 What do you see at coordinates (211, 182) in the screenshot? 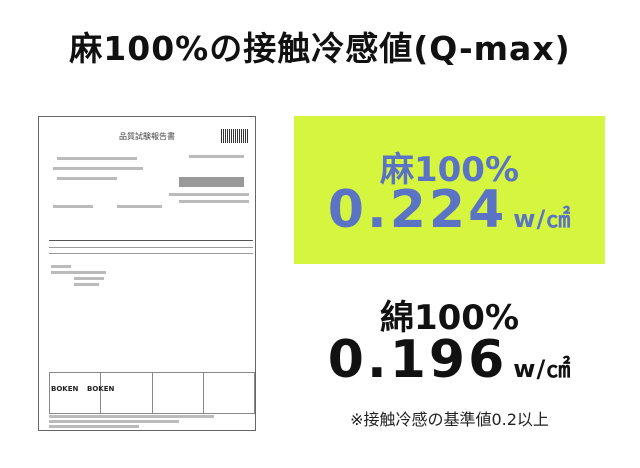
I see `report-stamp` at bounding box center [211, 182].